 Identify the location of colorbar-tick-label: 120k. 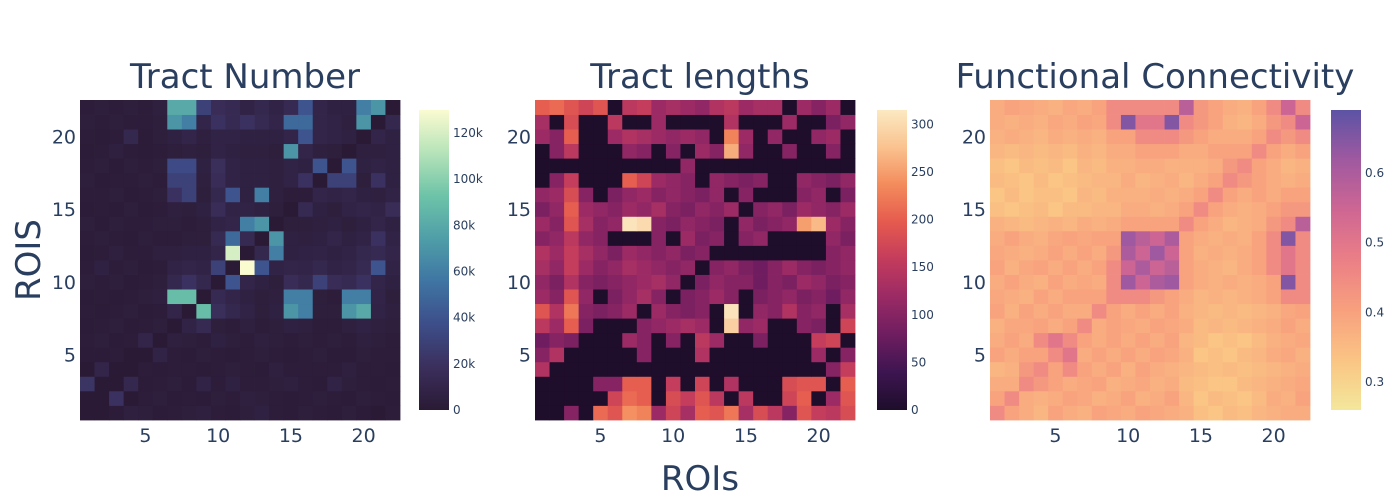
(468, 133).